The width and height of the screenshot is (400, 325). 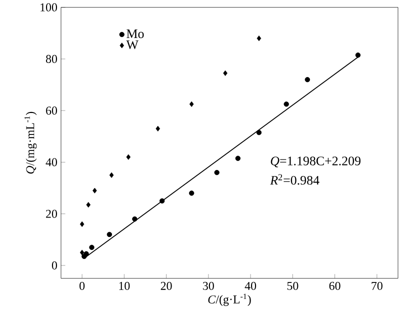 What do you see at coordinates (295, 179) in the screenshot?
I see `annotation: R$^{2}$=0.984` at bounding box center [295, 179].